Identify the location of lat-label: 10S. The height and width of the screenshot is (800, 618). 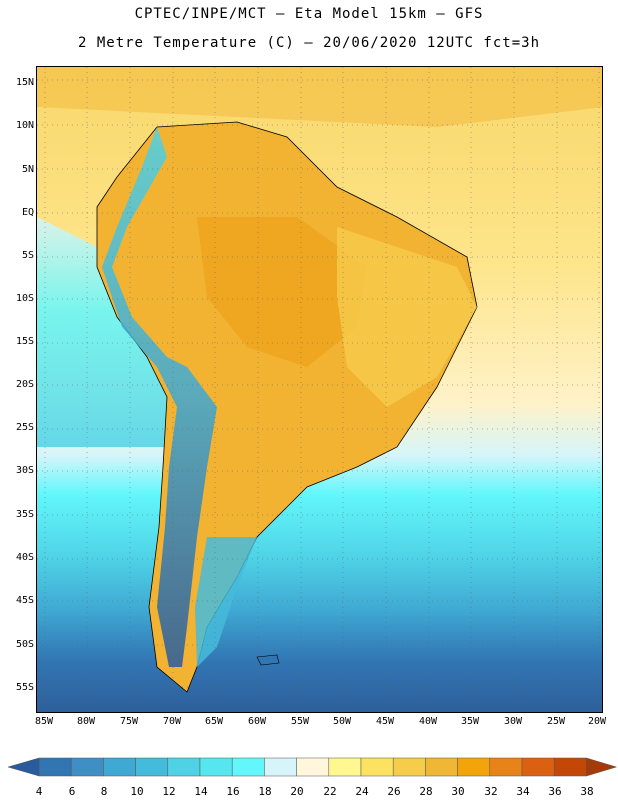
(24, 298).